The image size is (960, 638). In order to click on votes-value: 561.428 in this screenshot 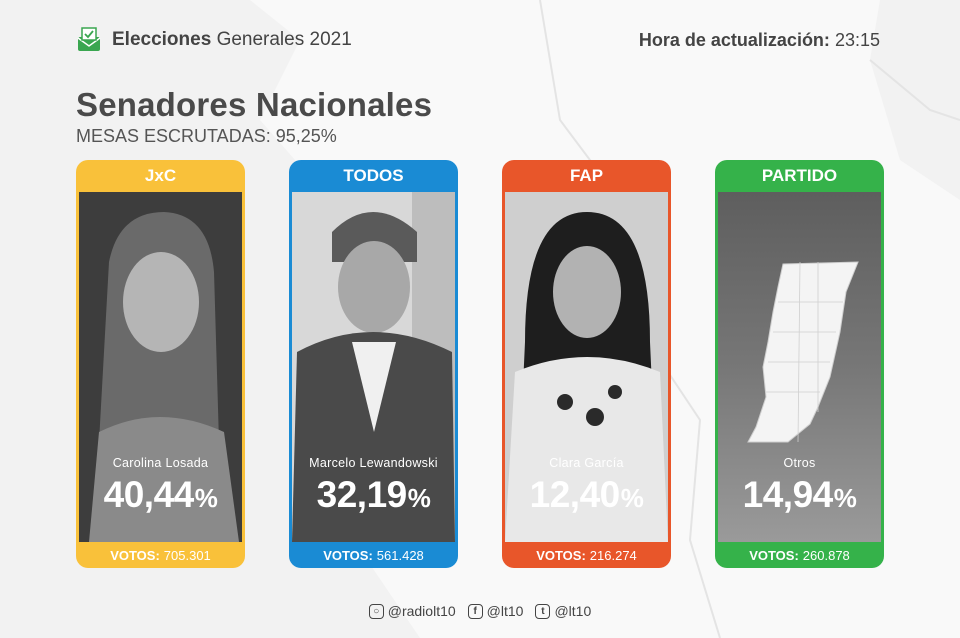, I will do `click(400, 555)`.